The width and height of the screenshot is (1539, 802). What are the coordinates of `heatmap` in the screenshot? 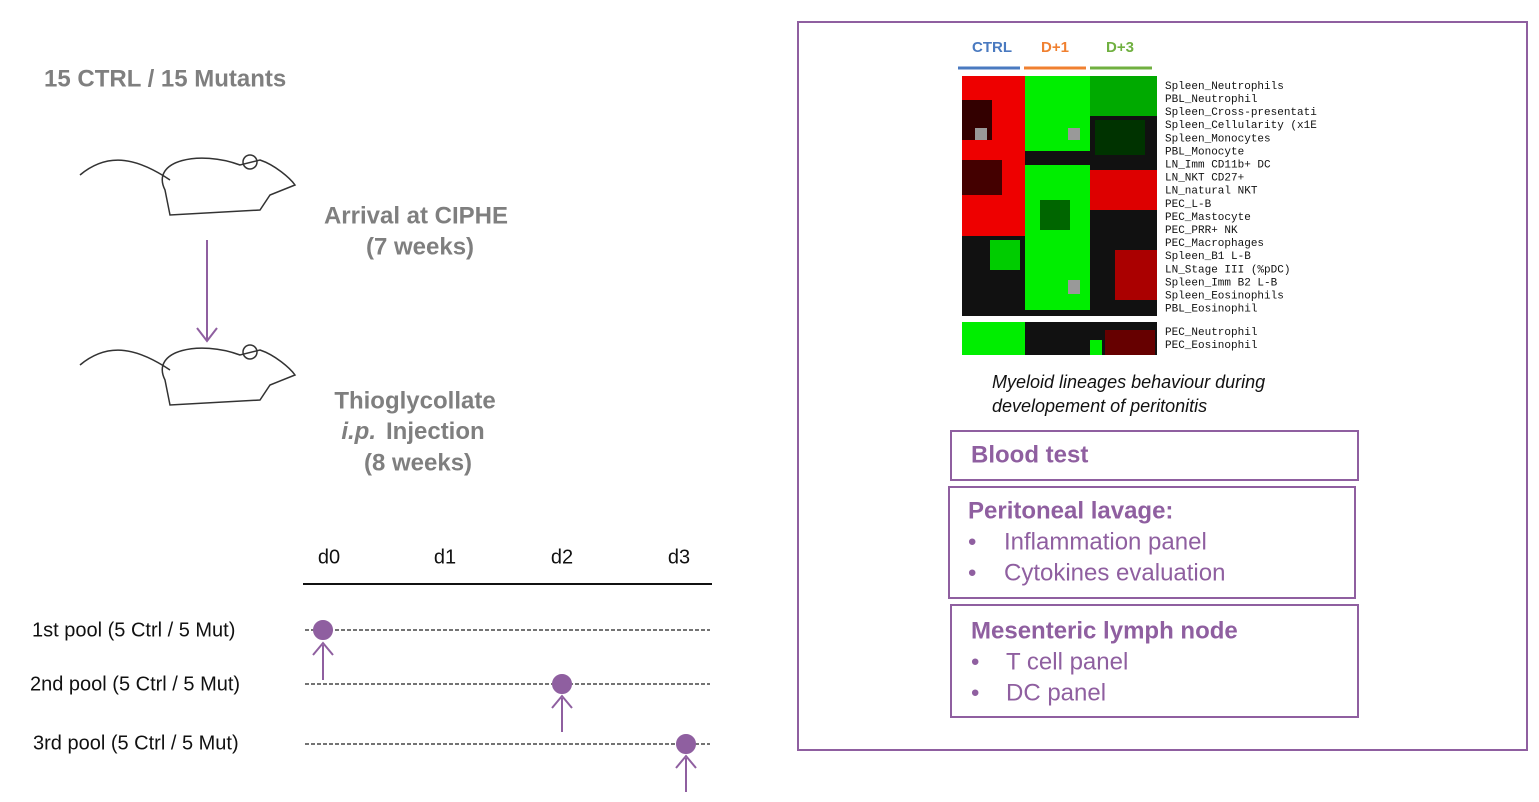 It's located at (1059, 215).